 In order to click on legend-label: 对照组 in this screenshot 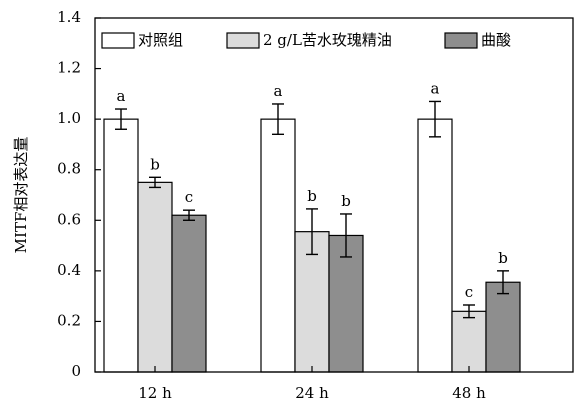, I will do `click(160, 40)`.